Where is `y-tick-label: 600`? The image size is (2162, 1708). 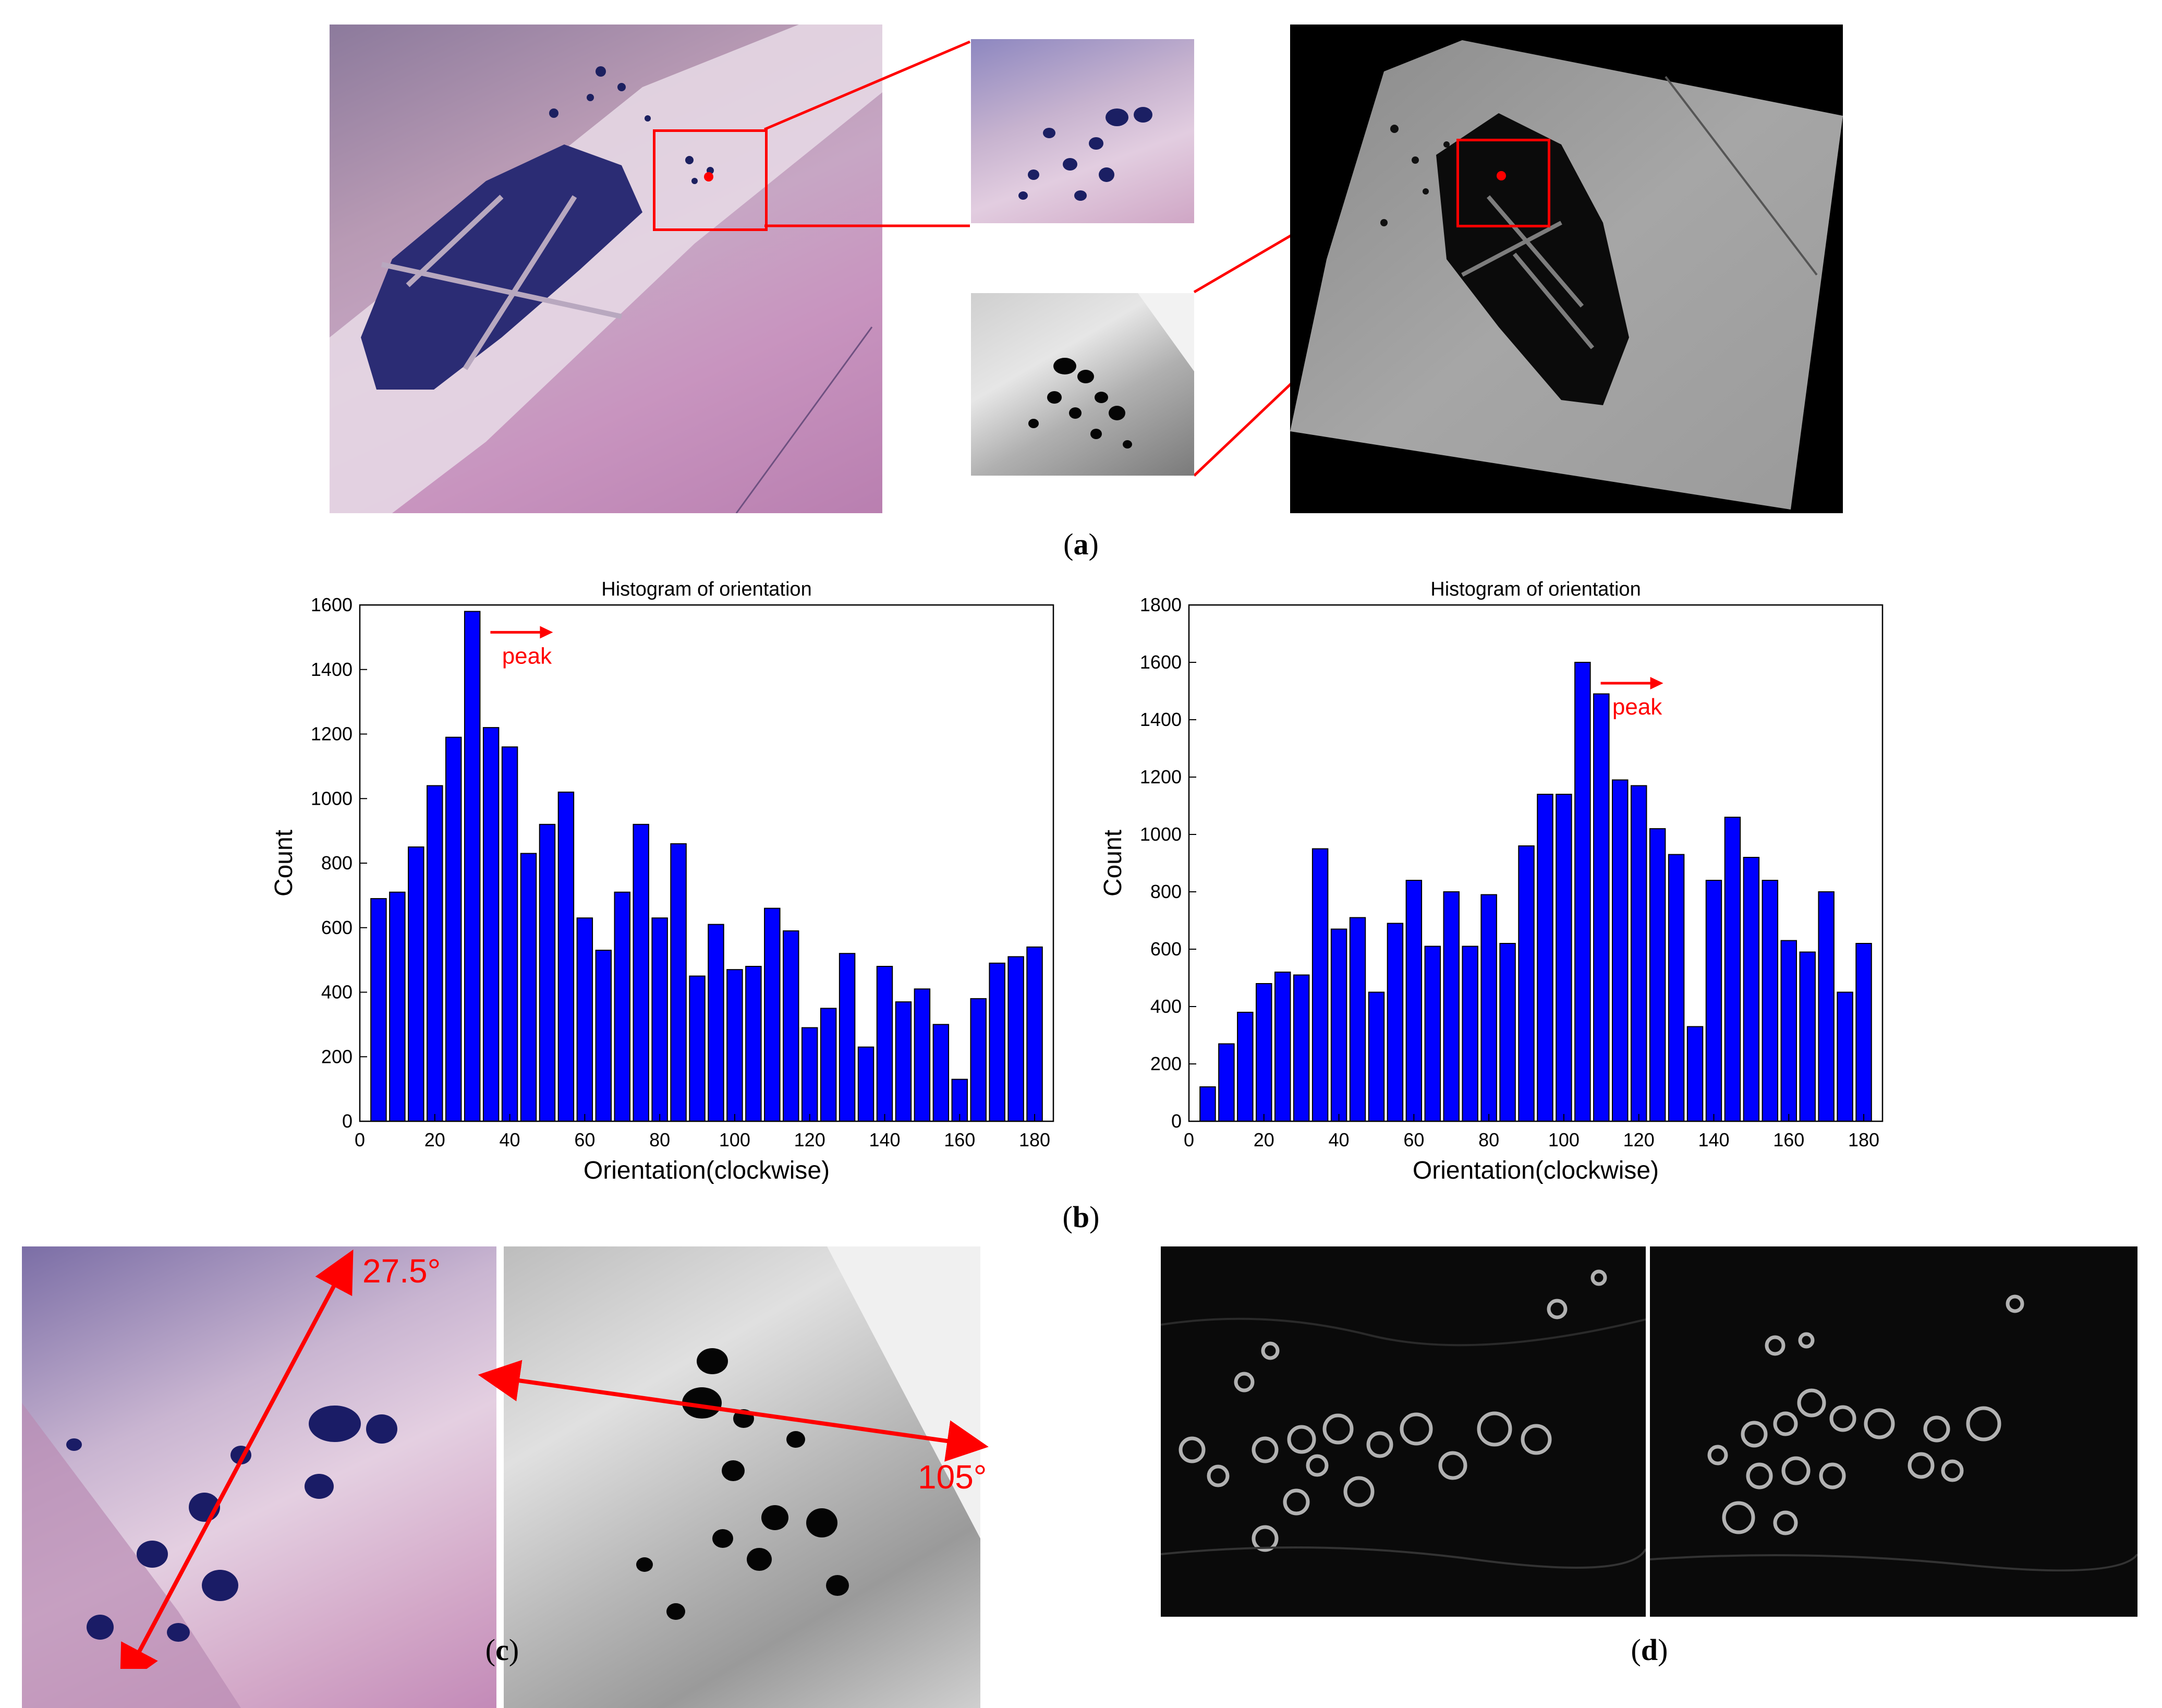 y-tick-label: 600 is located at coordinates (337, 927).